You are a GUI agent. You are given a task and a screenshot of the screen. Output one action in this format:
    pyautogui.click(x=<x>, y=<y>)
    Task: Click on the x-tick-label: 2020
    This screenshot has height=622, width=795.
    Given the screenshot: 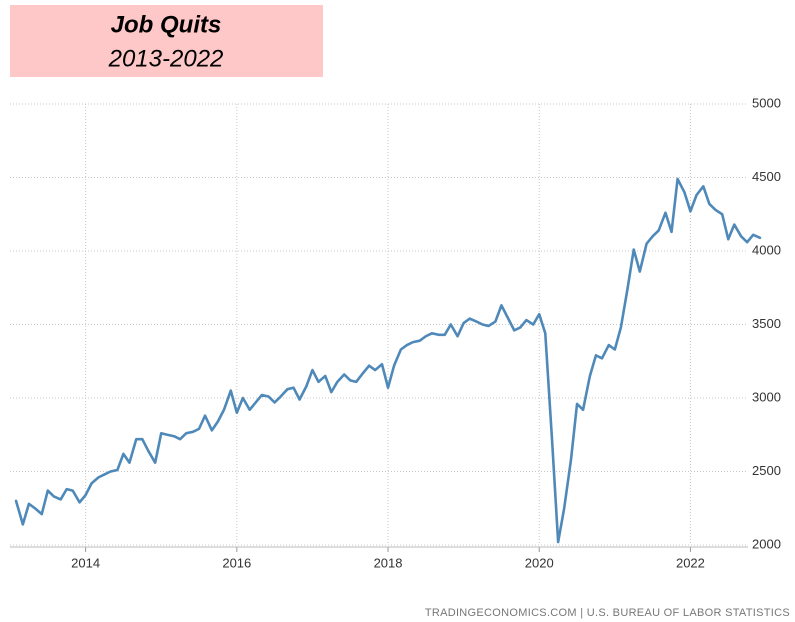 What is the action you would take?
    pyautogui.click(x=539, y=562)
    